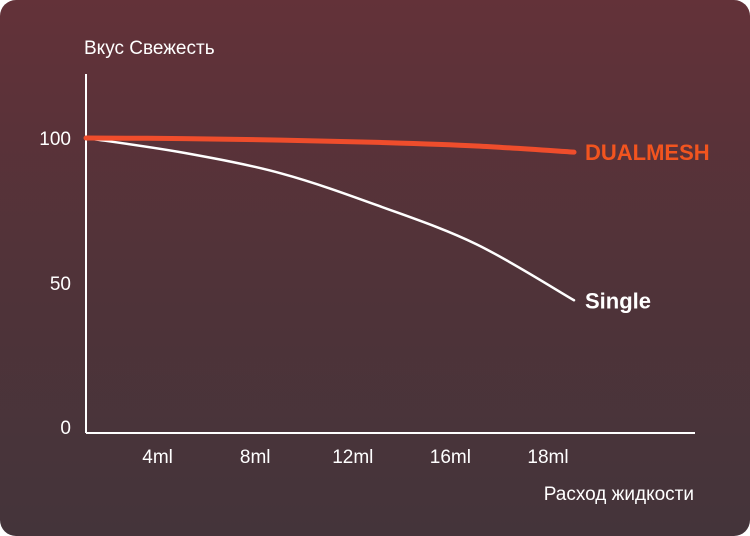 Image resolution: width=750 pixels, height=536 pixels. Describe the element at coordinates (547, 457) in the screenshot. I see `x-tick-label: 18ml` at that location.